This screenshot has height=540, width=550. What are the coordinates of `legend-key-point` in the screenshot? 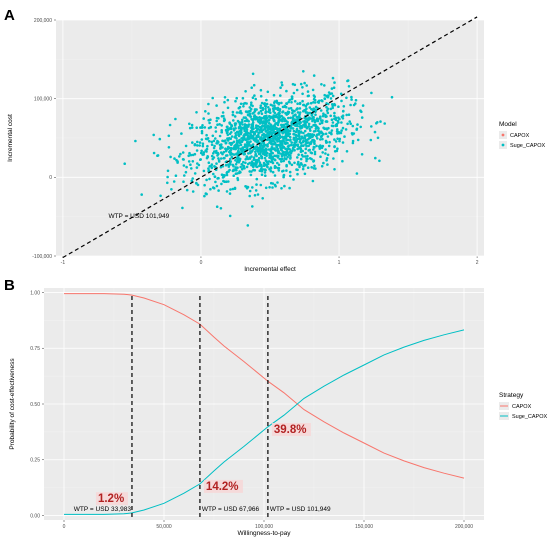 It's located at (503, 145).